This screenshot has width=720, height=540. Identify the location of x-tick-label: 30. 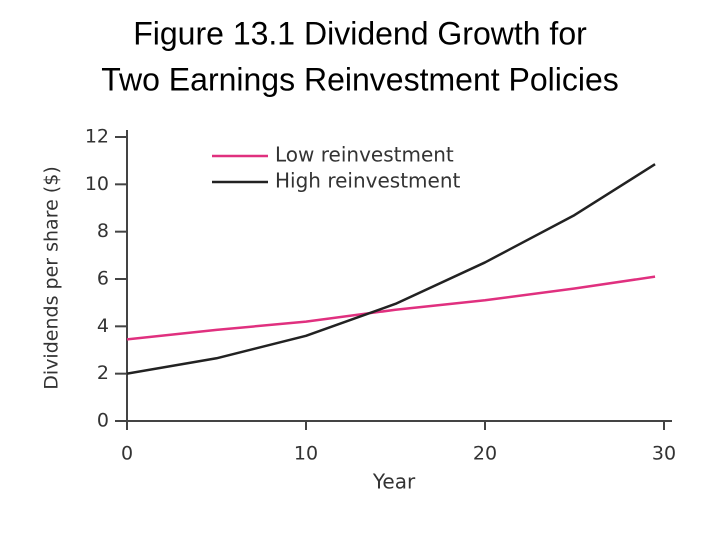
(664, 454).